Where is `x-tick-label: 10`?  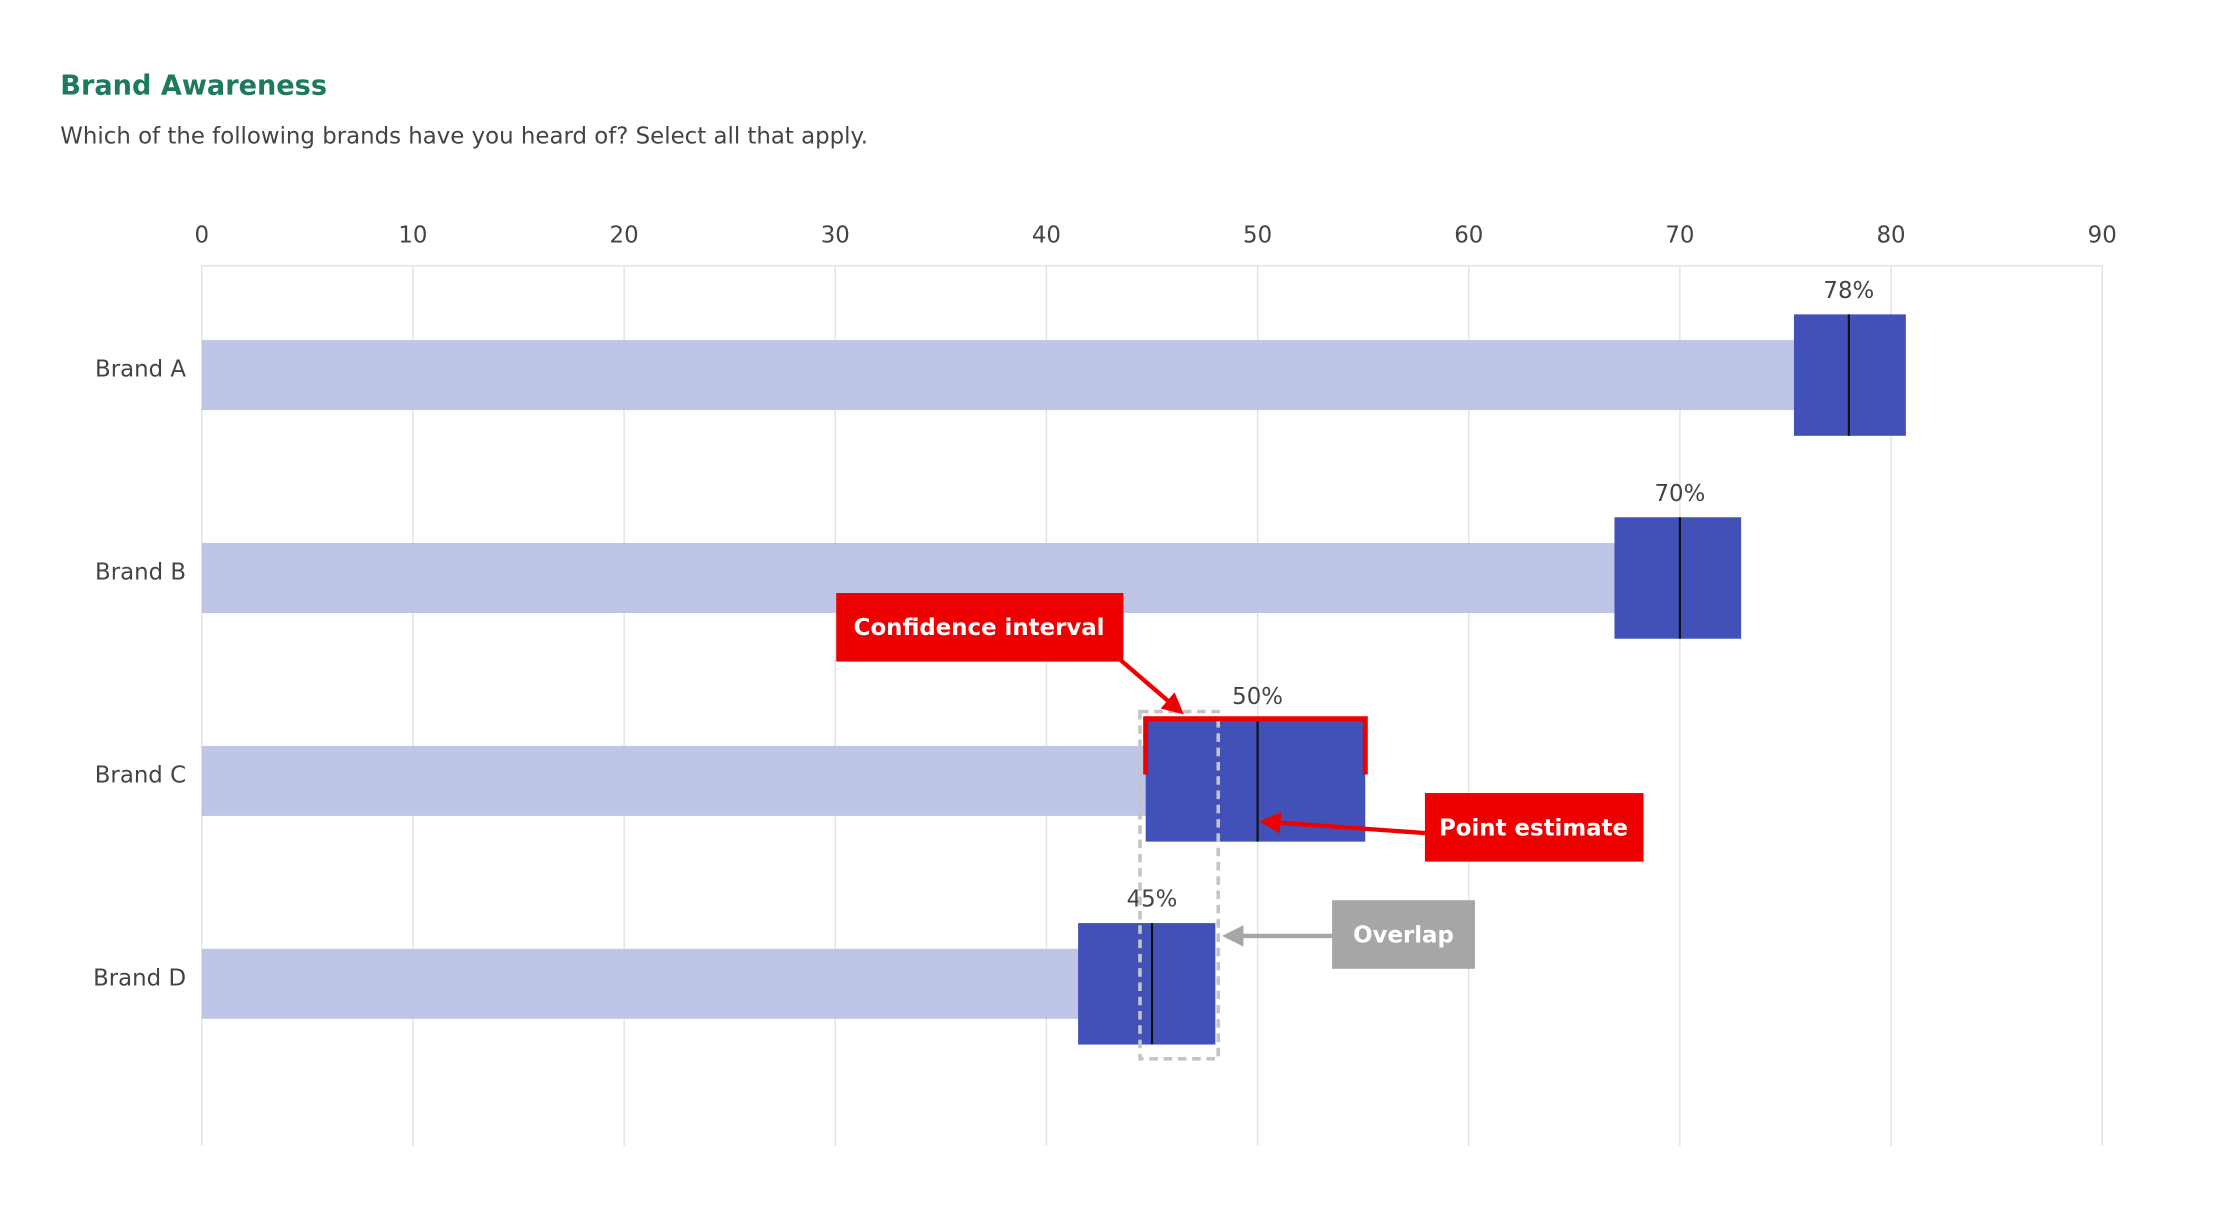
x-tick-label: 10 is located at coordinates (412, 235).